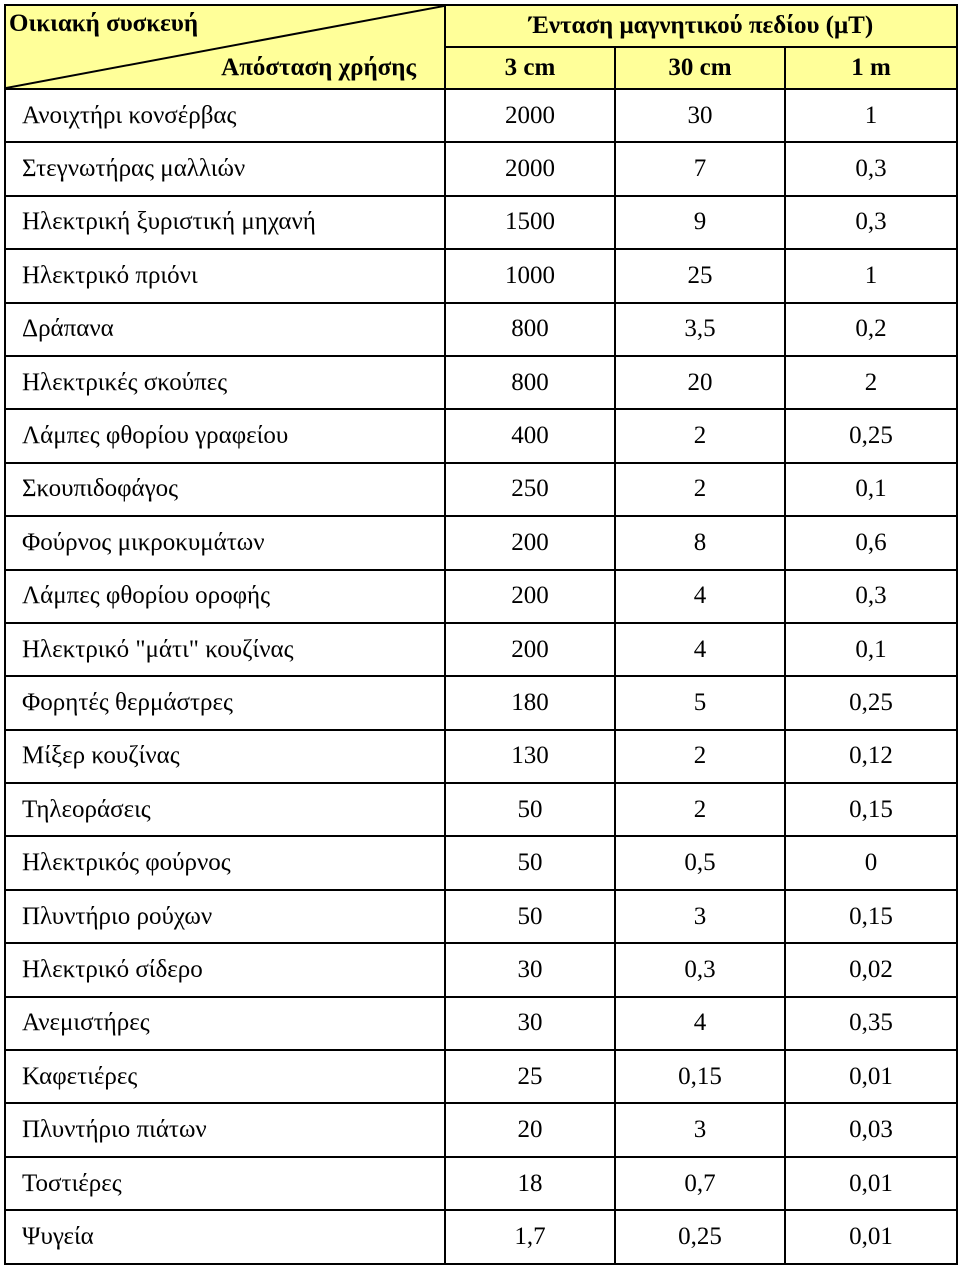  I want to click on table-row: Δράπανα 800 3,5 0,2, so click(481, 329).